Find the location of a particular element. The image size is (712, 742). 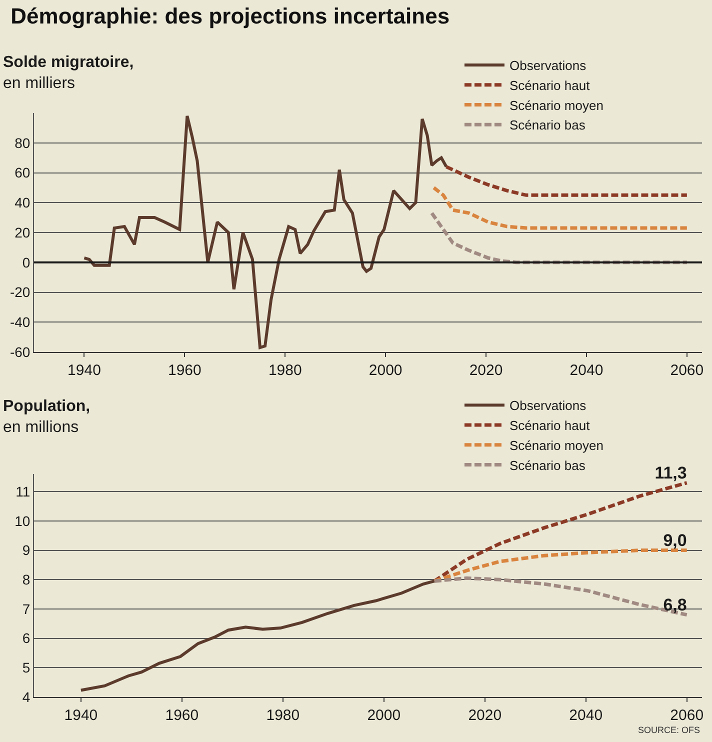

data-label: 9,0 is located at coordinates (675, 540).